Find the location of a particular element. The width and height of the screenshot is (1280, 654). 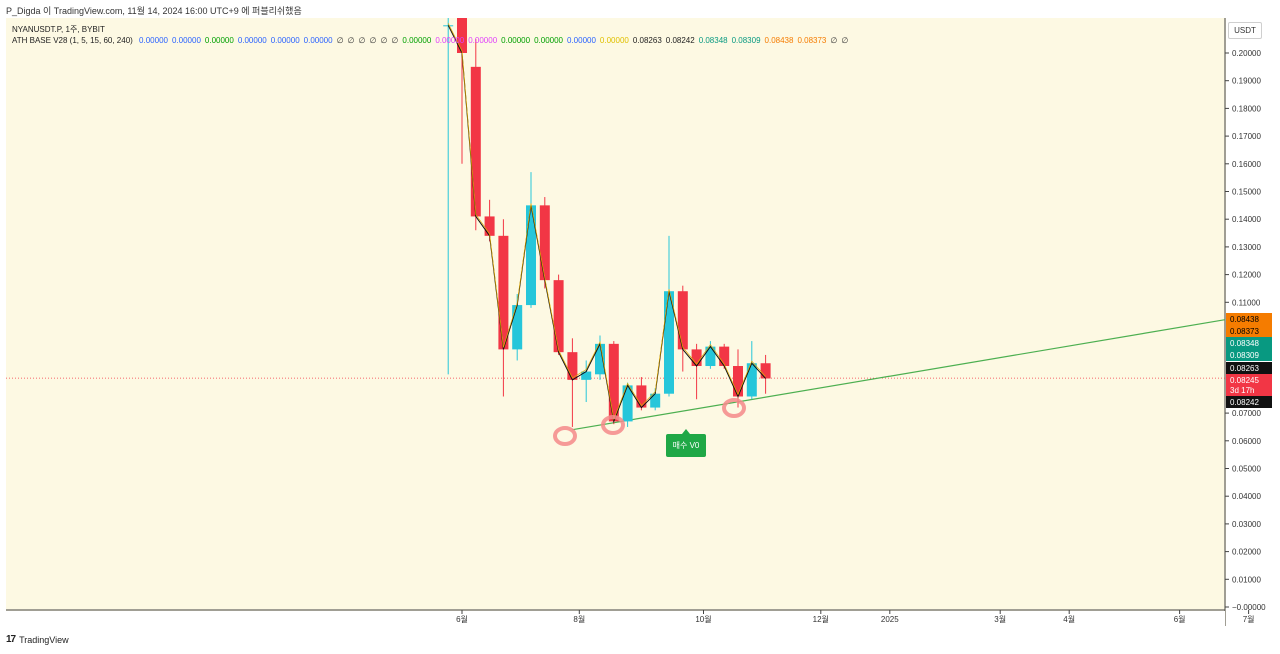

time-axis-label: 2025 is located at coordinates (890, 619).